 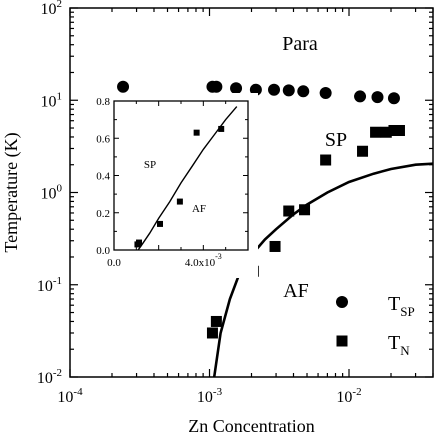 I want to click on legend-marker-tn, so click(x=342, y=341).